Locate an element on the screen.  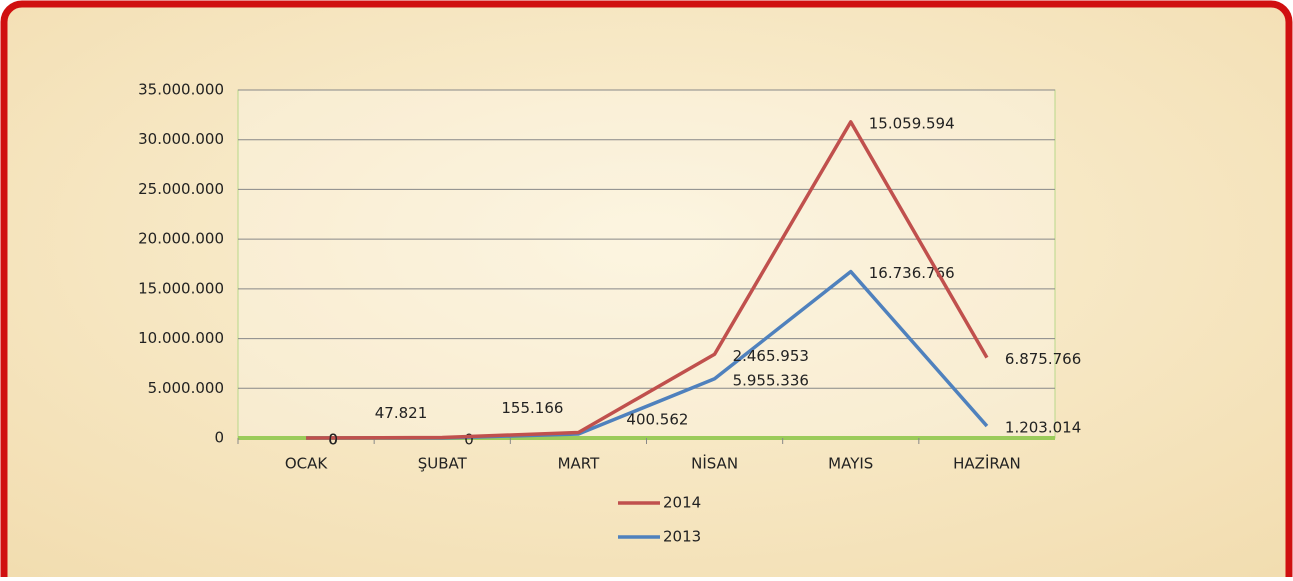
data-label: 2.465.953 is located at coordinates (771, 356).